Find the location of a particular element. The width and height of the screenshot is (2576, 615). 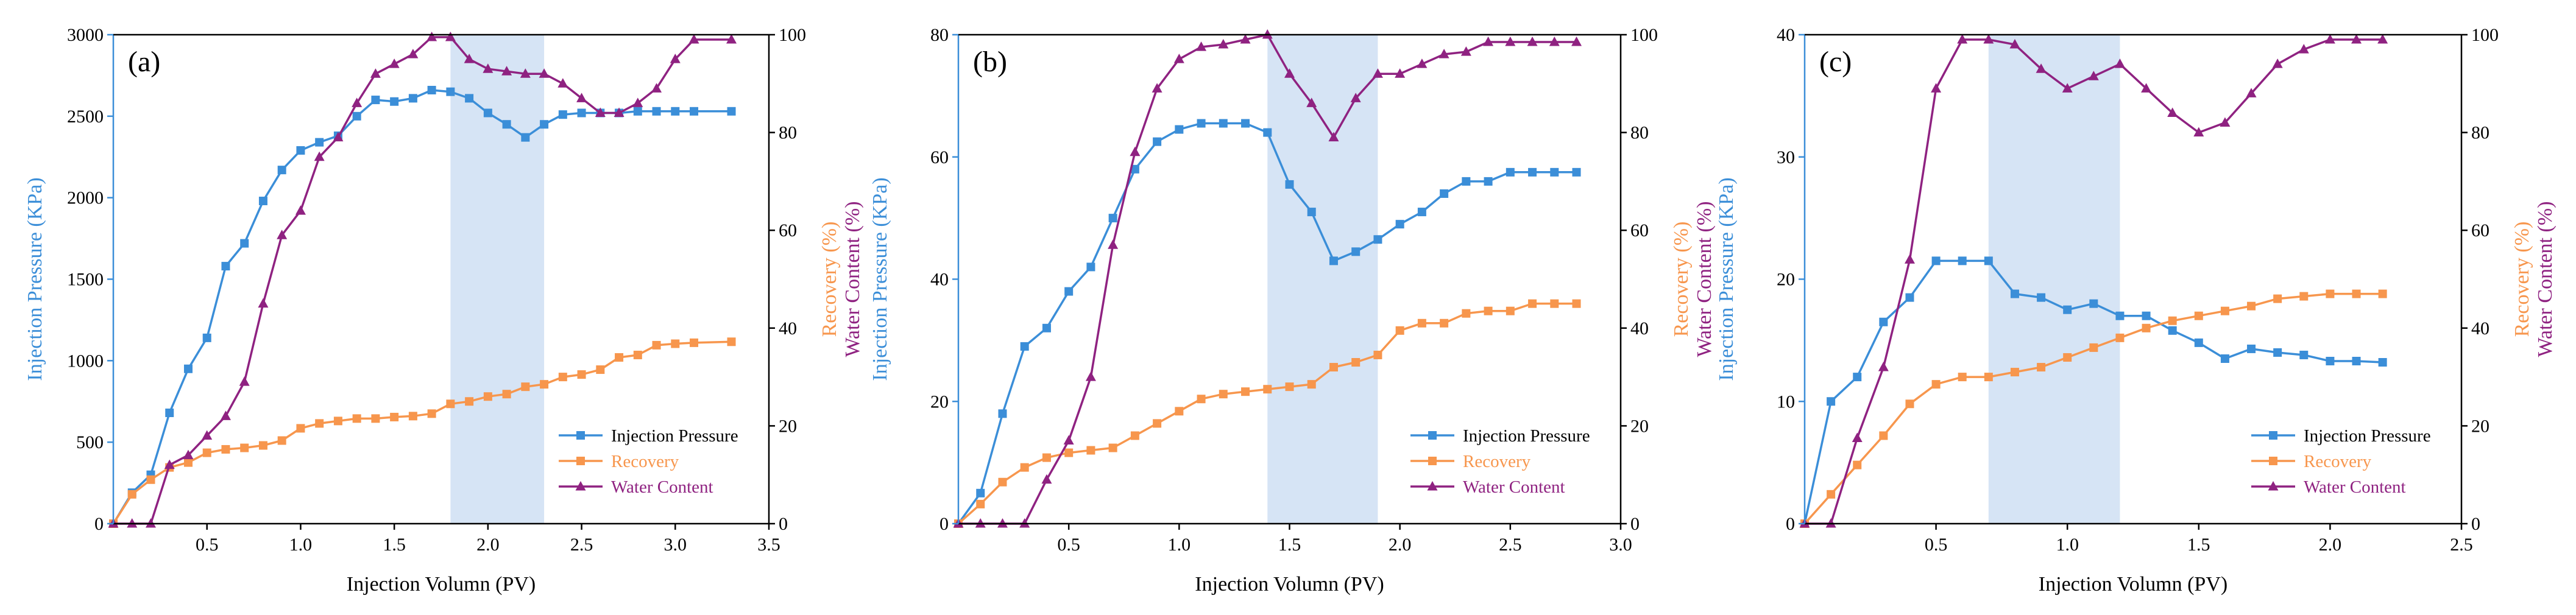

panel-label: (a) is located at coordinates (144, 62).